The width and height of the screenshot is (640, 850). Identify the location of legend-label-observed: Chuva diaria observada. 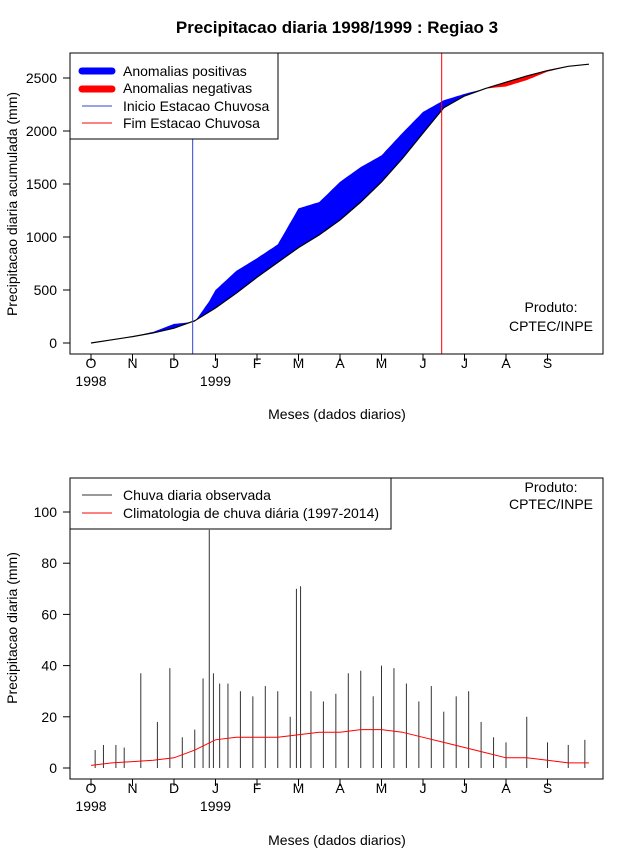
(197, 495).